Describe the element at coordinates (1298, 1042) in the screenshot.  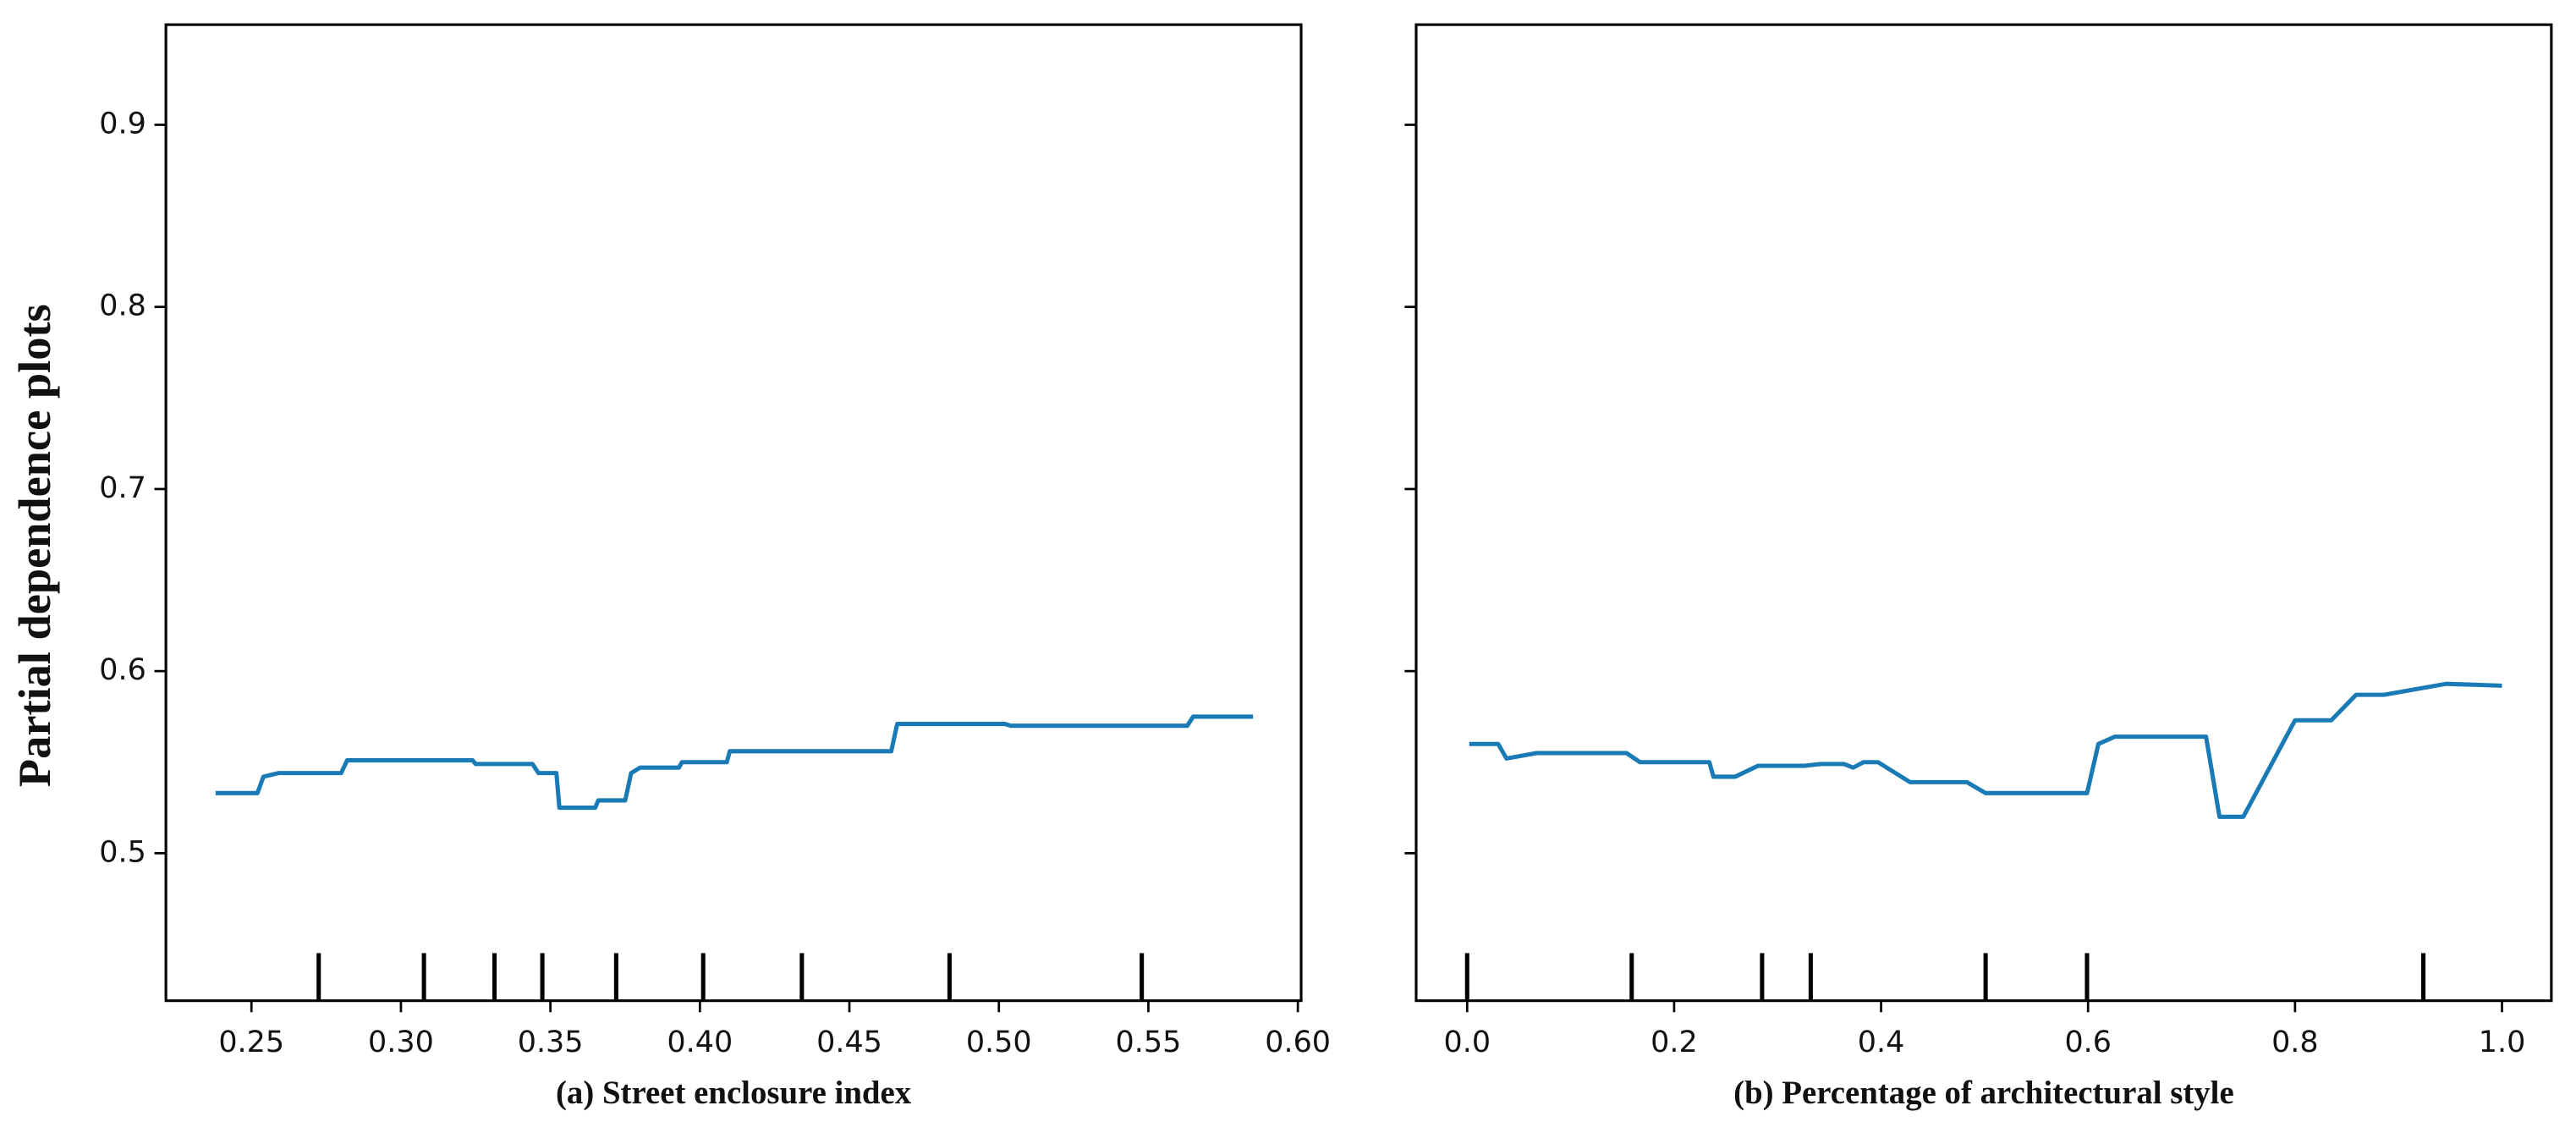
I see `x-tick-label: 0.60` at that location.